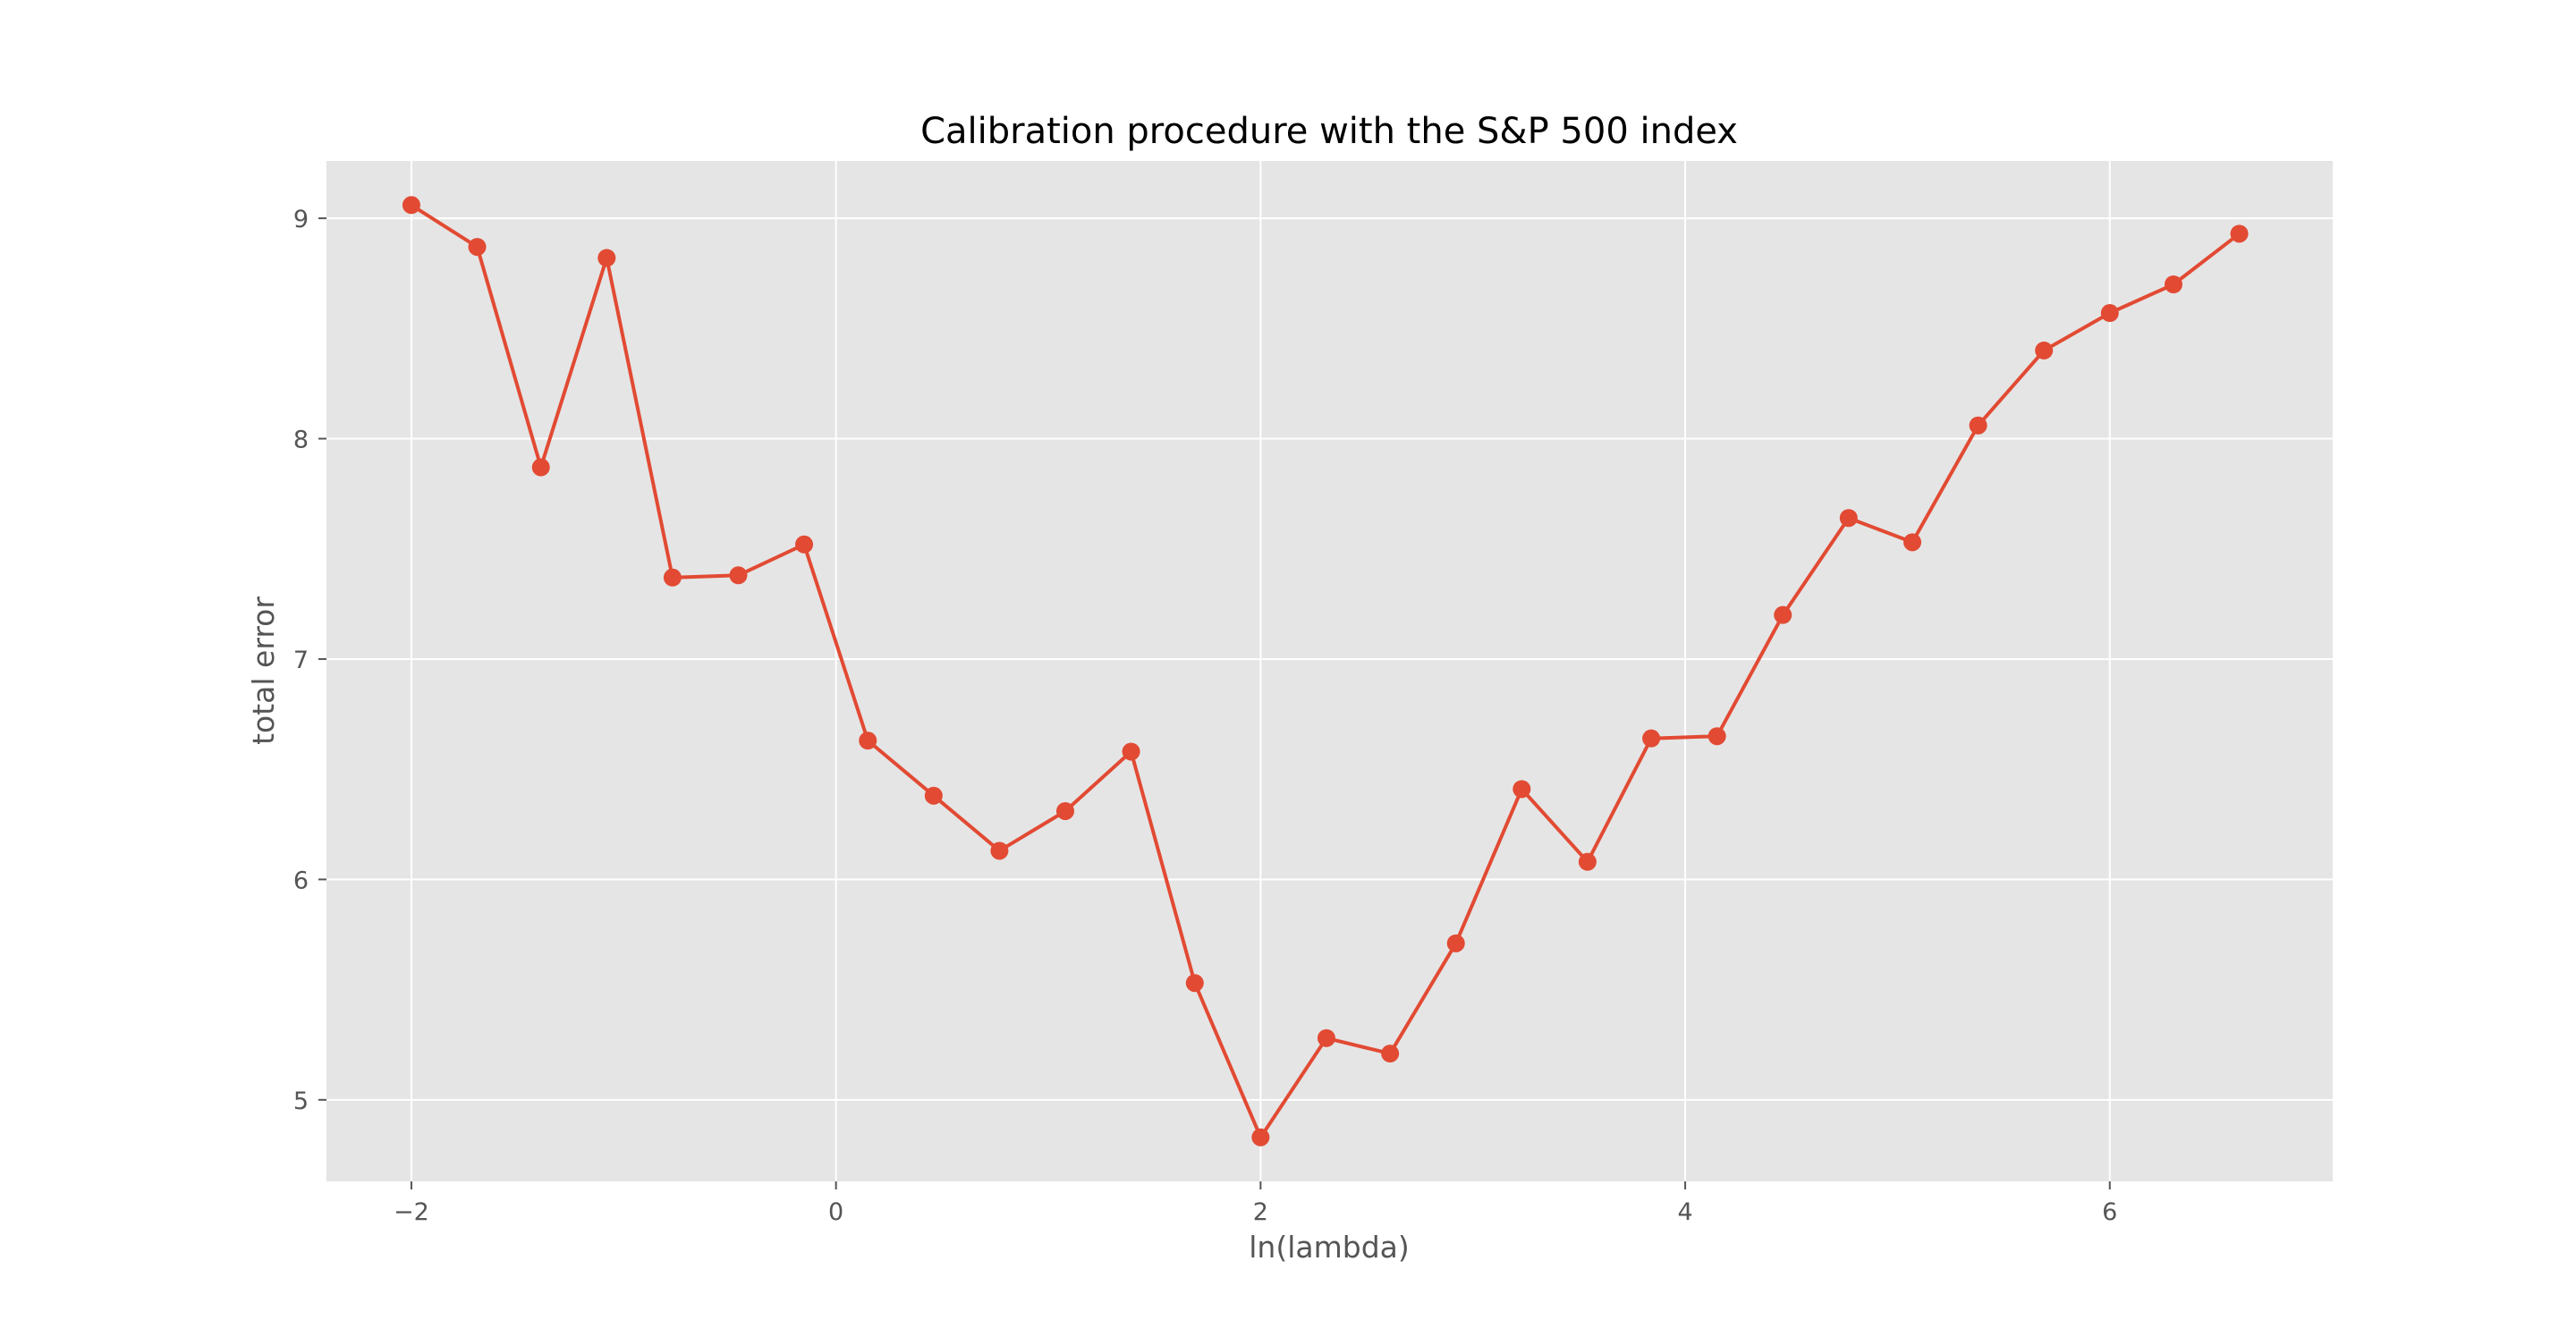  I want to click on y-tick-label: 5, so click(301, 1101).